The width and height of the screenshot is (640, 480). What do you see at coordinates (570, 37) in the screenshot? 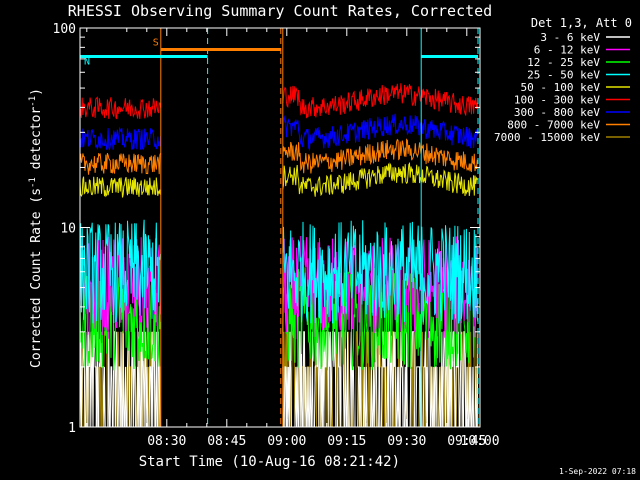
I see `legend-label: 3 - 6 keV` at bounding box center [570, 37].